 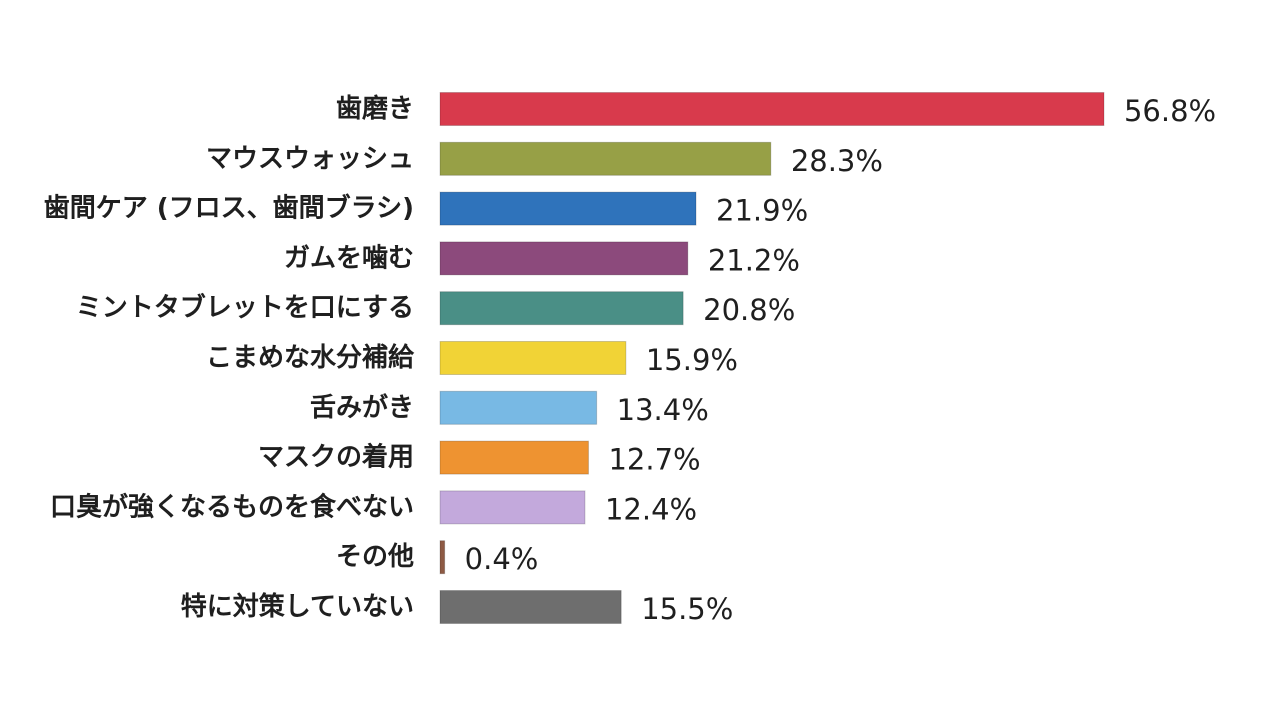 What do you see at coordinates (502, 559) in the screenshot?
I see `value-label: 0.4%` at bounding box center [502, 559].